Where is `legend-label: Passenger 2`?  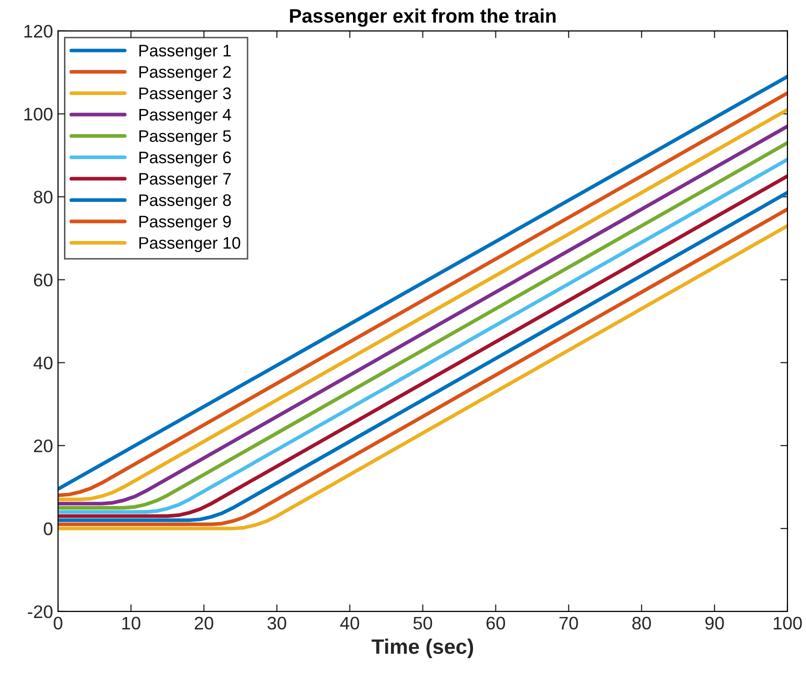
legend-label: Passenger 2 is located at coordinates (185, 74).